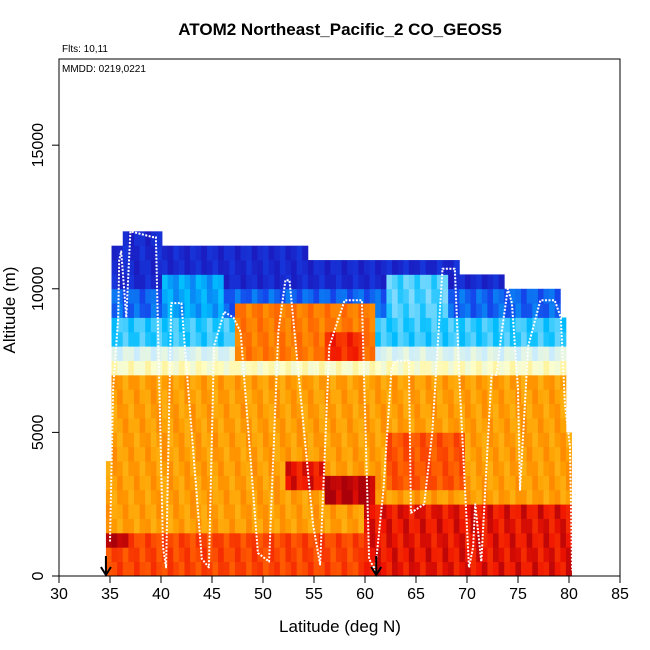 Image resolution: width=650 pixels, height=650 pixels. Describe the element at coordinates (212, 594) in the screenshot. I see `x-tick-label: 45` at that location.